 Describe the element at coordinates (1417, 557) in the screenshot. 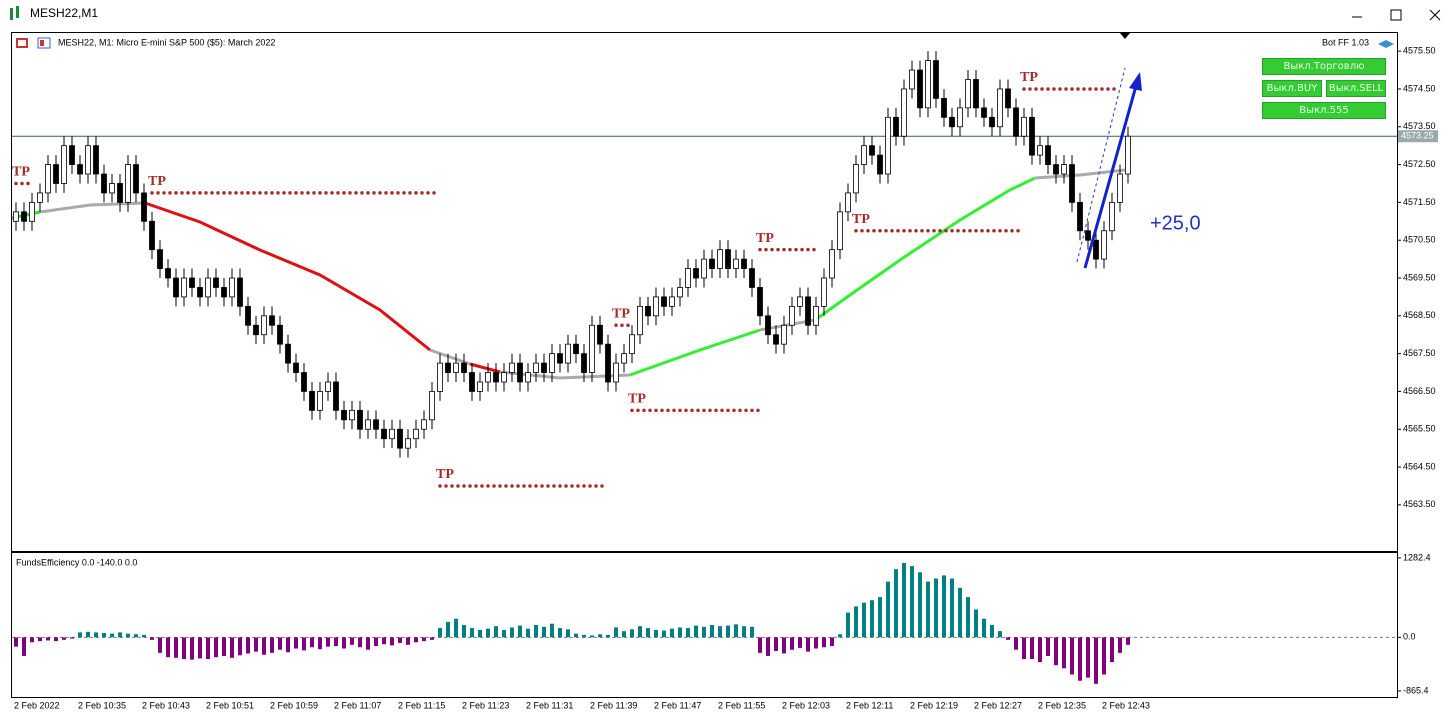

I see `y-tick-label: 1282.4` at that location.